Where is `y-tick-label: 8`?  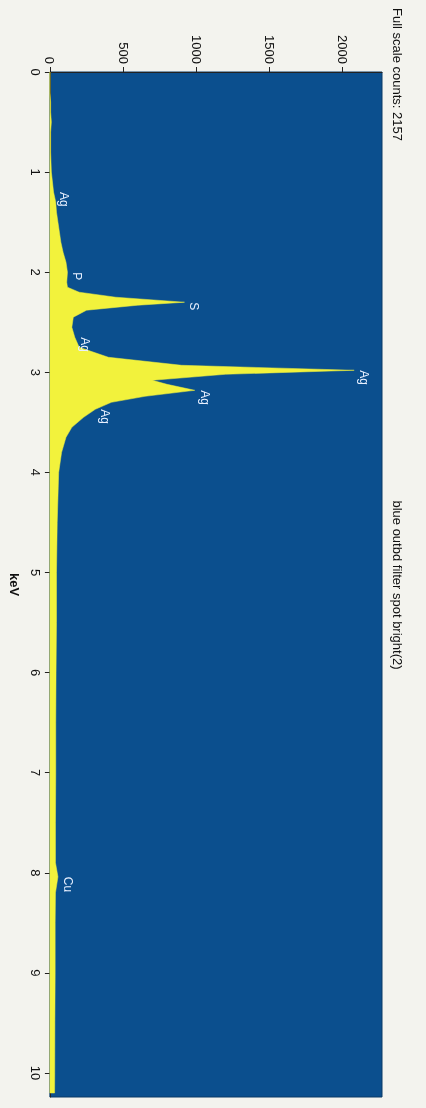
y-tick-label: 8 is located at coordinates (35, 873).